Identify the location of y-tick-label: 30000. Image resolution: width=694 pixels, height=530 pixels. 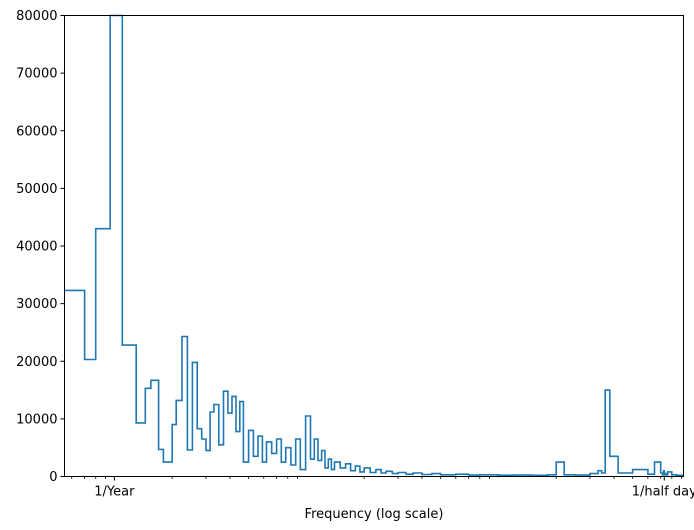
(36, 304).